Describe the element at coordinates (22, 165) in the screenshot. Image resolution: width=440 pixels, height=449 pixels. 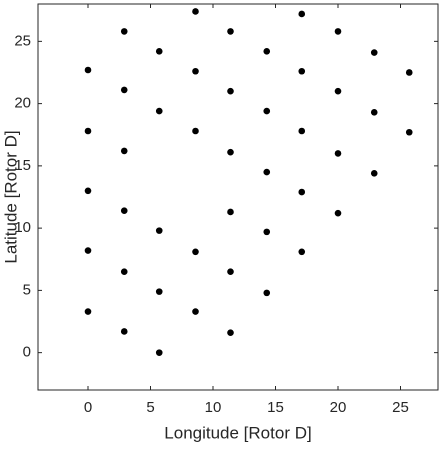
I see `y-tick-label: 15` at that location.